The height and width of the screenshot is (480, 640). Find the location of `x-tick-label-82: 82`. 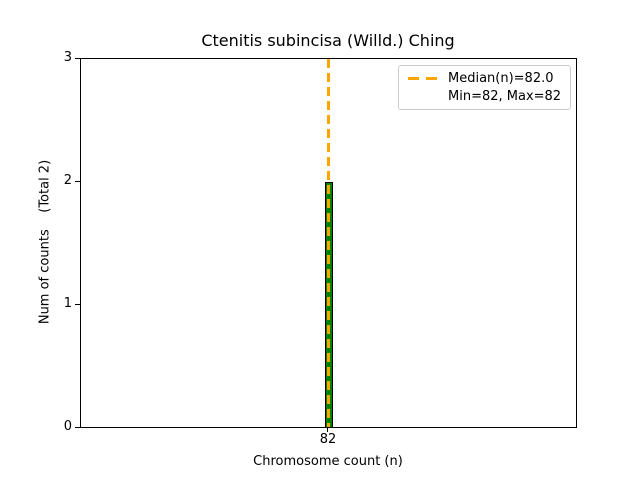

x-tick-label-82: 82 is located at coordinates (328, 439).